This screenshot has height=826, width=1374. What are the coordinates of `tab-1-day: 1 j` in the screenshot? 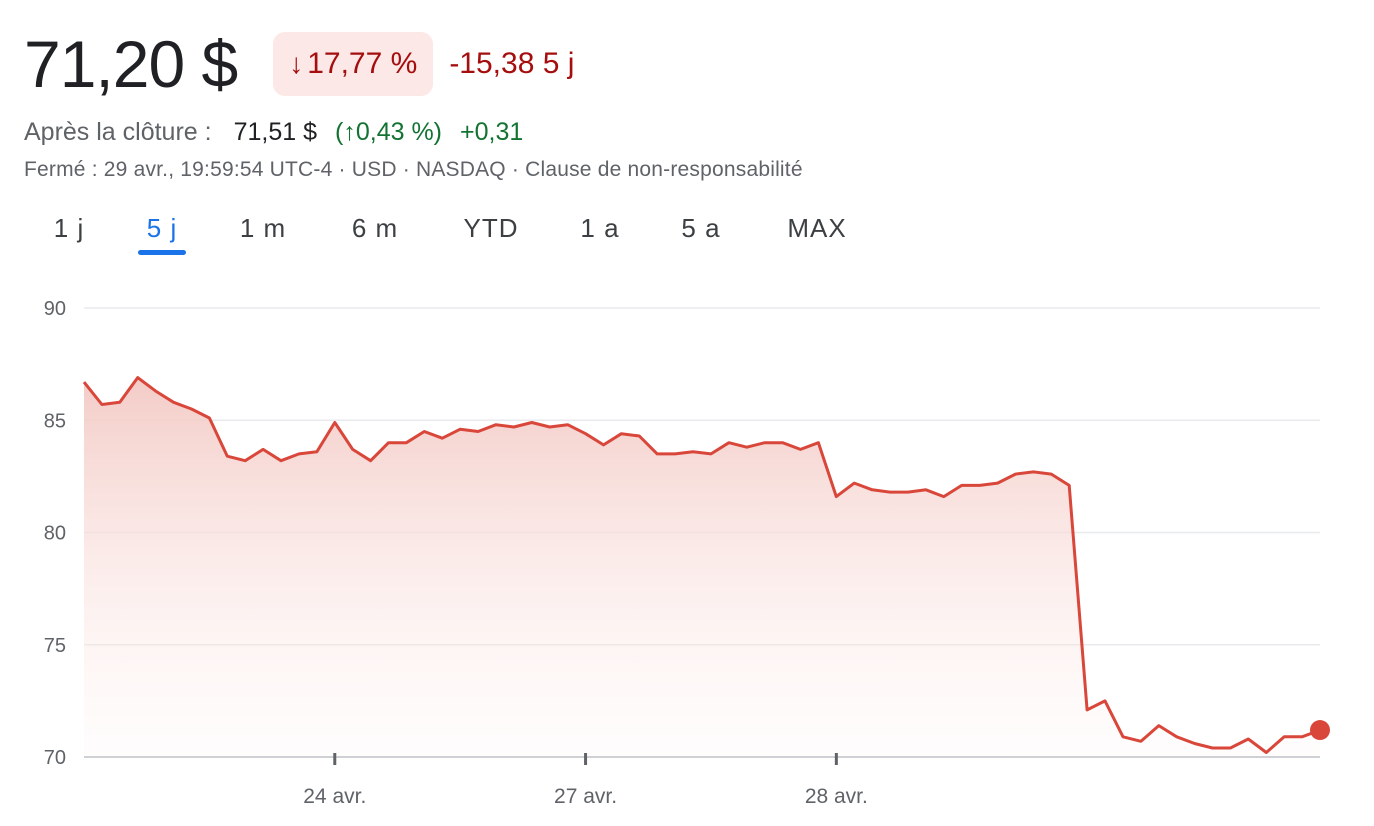 It's located at (69, 228).